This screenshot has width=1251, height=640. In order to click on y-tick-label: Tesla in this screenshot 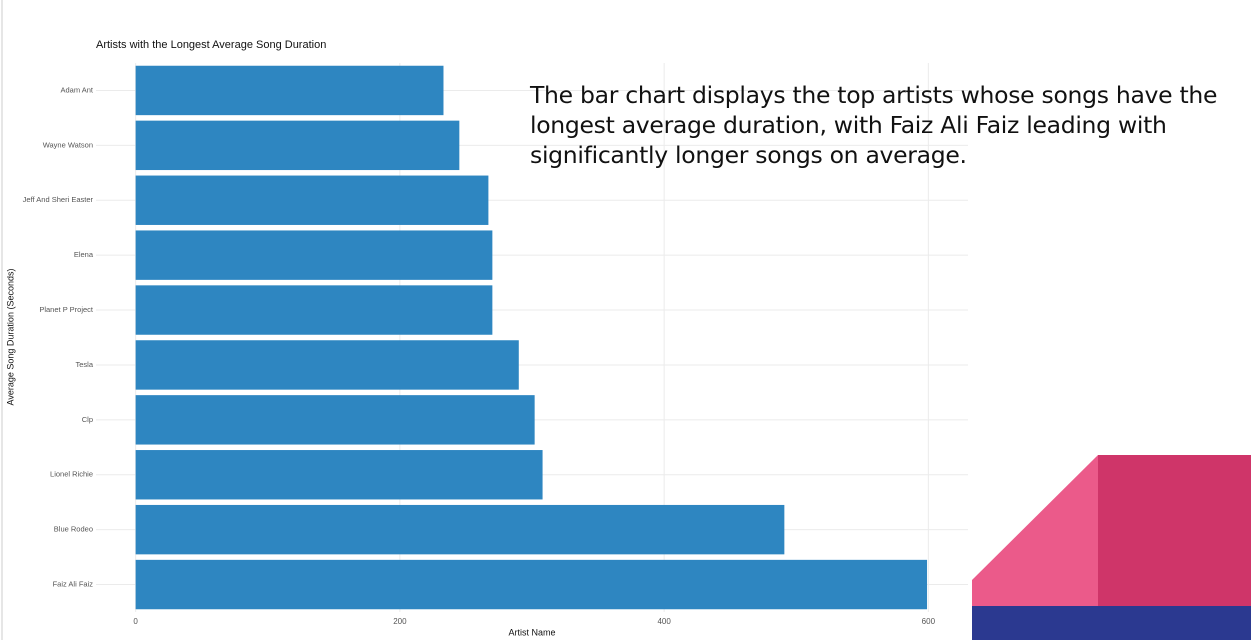, I will do `click(84, 364)`.